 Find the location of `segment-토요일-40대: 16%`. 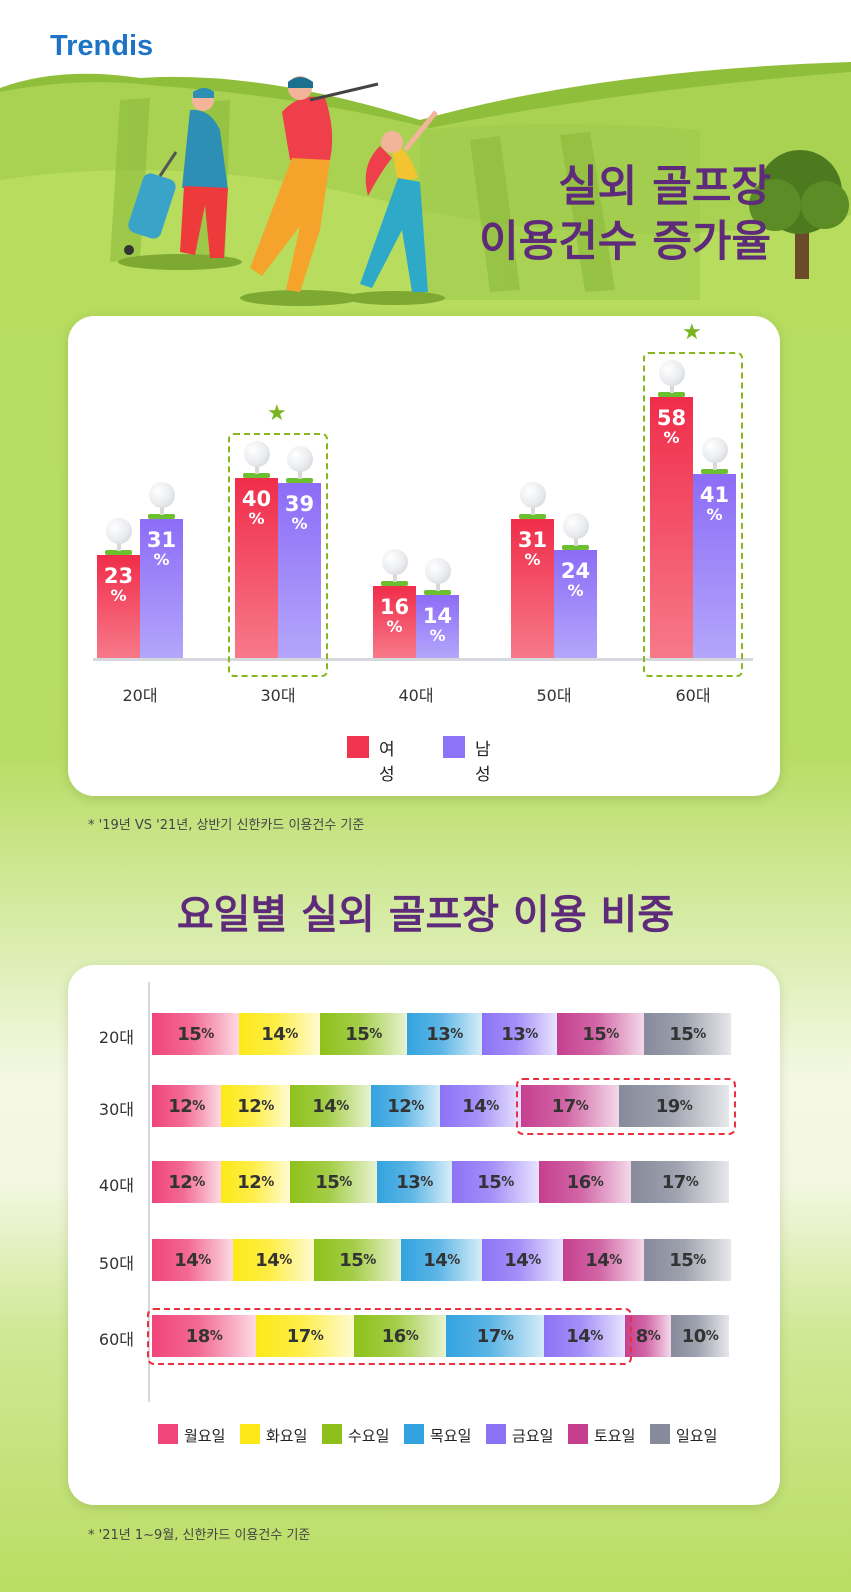

segment-토요일-40대: 16% is located at coordinates (585, 1182).